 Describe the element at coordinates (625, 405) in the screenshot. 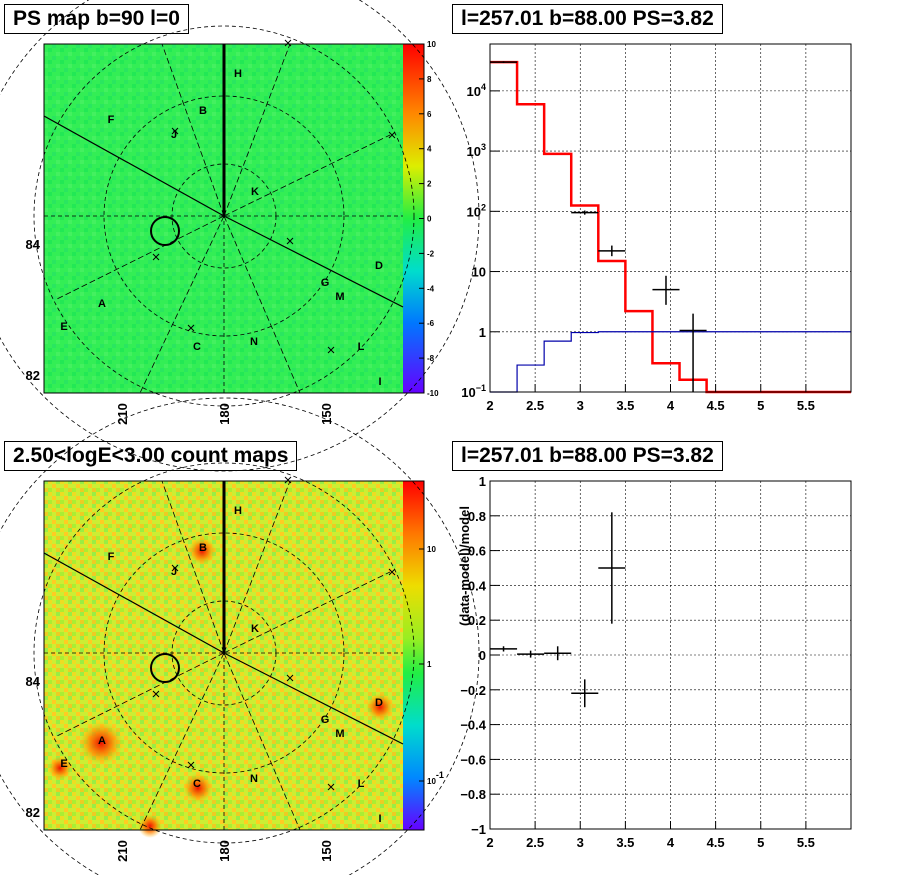

I see `x-tick-label: 3.5` at that location.